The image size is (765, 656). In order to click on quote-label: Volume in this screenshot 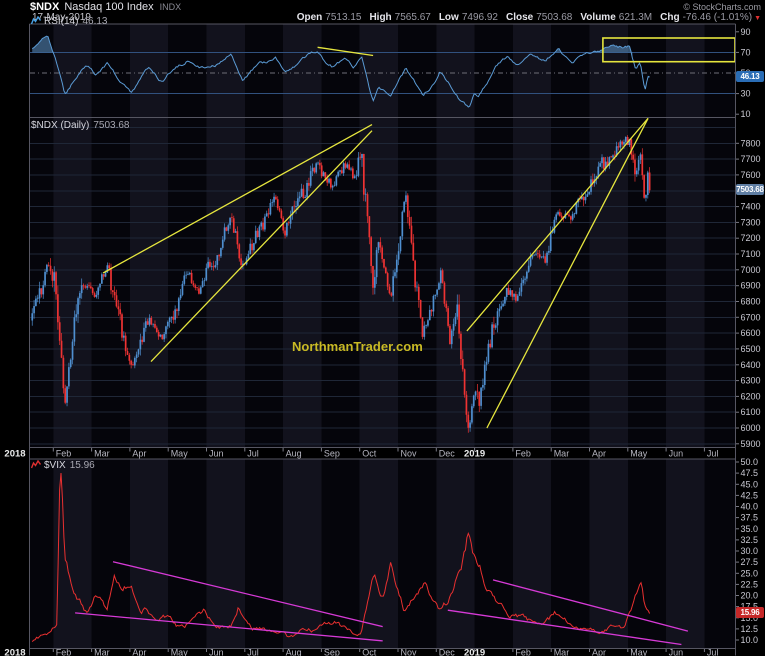, I will do `click(598, 17)`.